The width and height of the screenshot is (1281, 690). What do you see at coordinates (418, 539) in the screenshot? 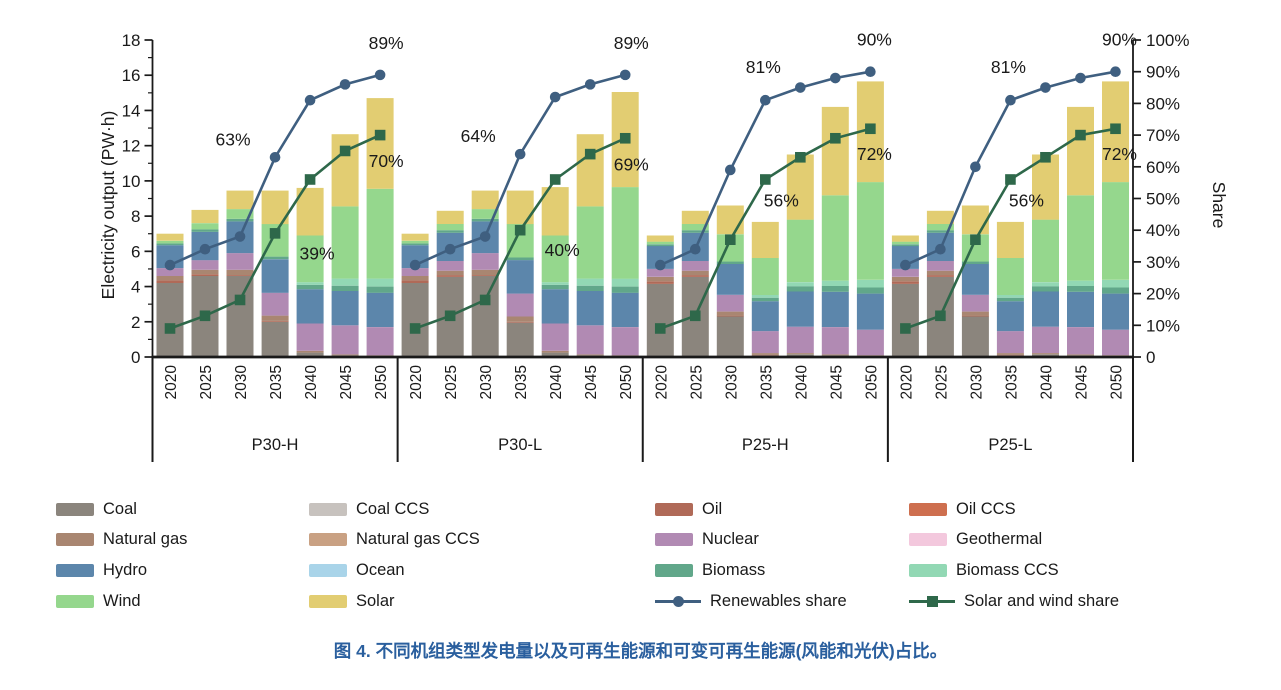
I see `legend-label: Natural gas CCS` at bounding box center [418, 539].